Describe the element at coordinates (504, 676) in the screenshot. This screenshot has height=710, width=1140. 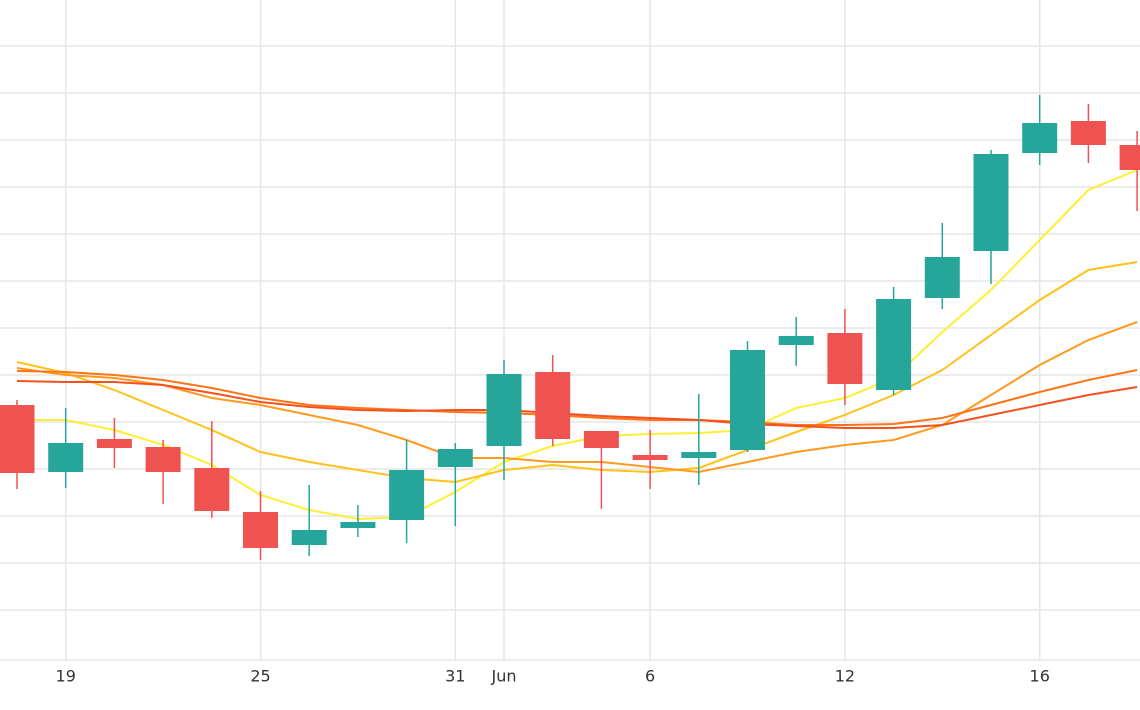
I see `x-tick-label: Jun` at that location.